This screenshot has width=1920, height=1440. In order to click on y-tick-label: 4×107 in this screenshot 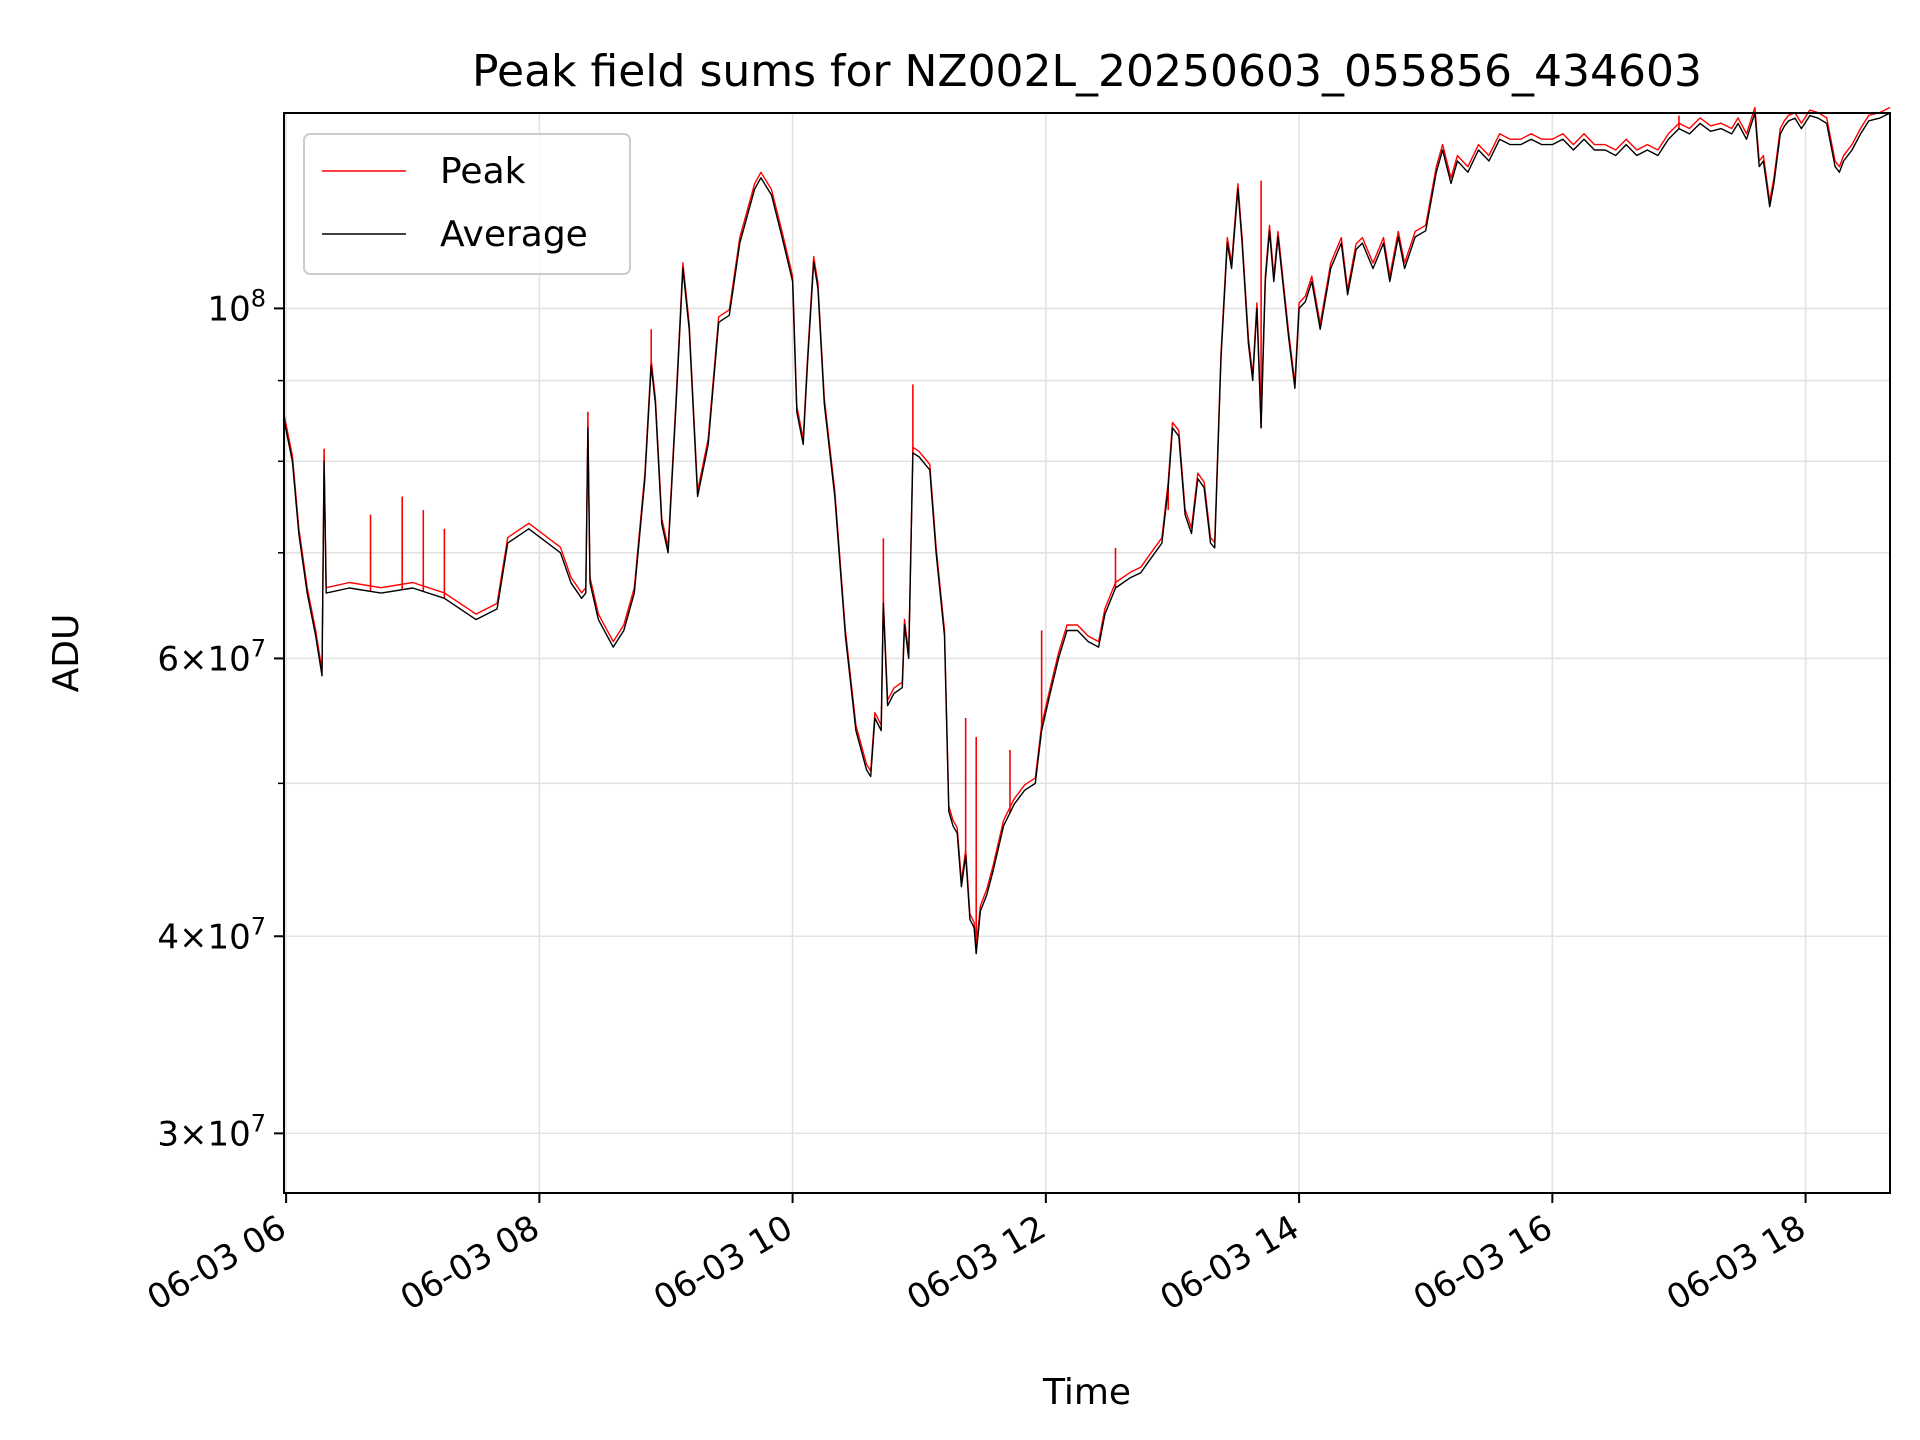, I will do `click(211, 934)`.